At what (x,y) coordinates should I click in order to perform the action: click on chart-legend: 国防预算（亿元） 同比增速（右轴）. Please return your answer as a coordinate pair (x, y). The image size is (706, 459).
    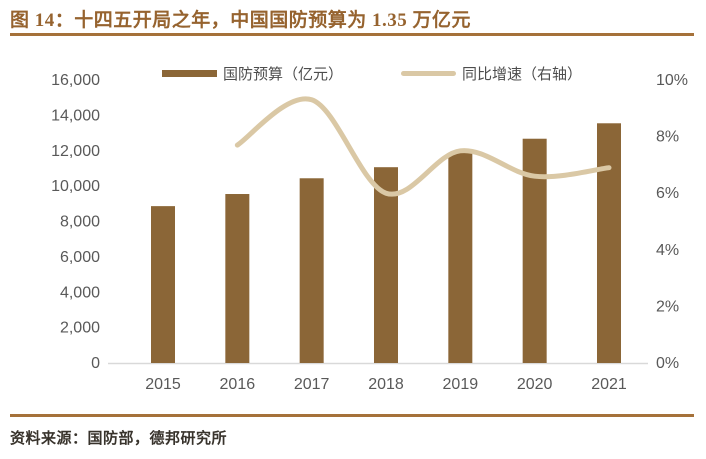
    Looking at the image, I should click on (372, 73).